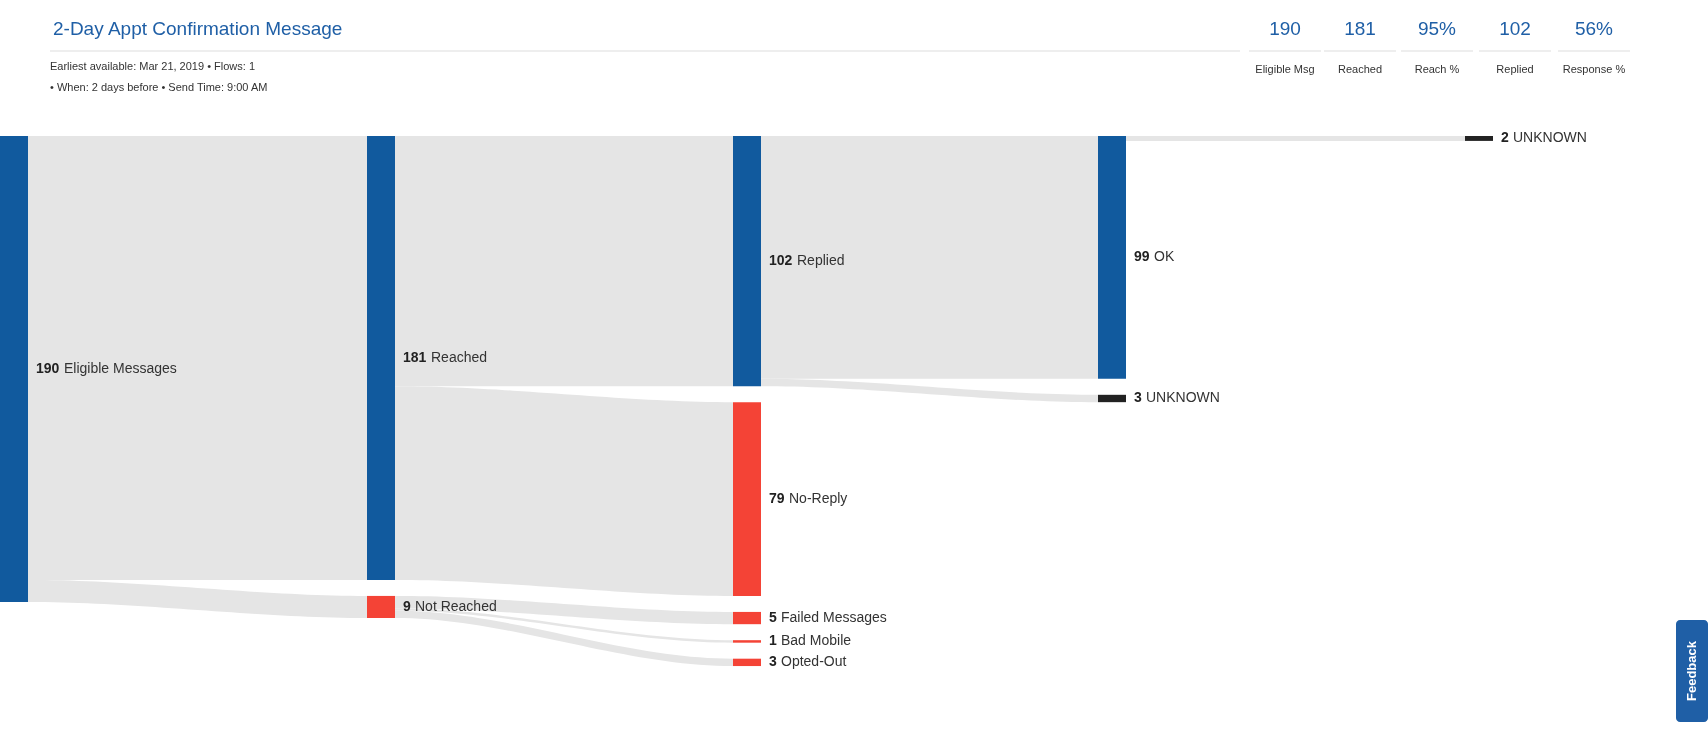 This screenshot has height=748, width=1708. What do you see at coordinates (1164, 256) in the screenshot?
I see `category-label: OK` at bounding box center [1164, 256].